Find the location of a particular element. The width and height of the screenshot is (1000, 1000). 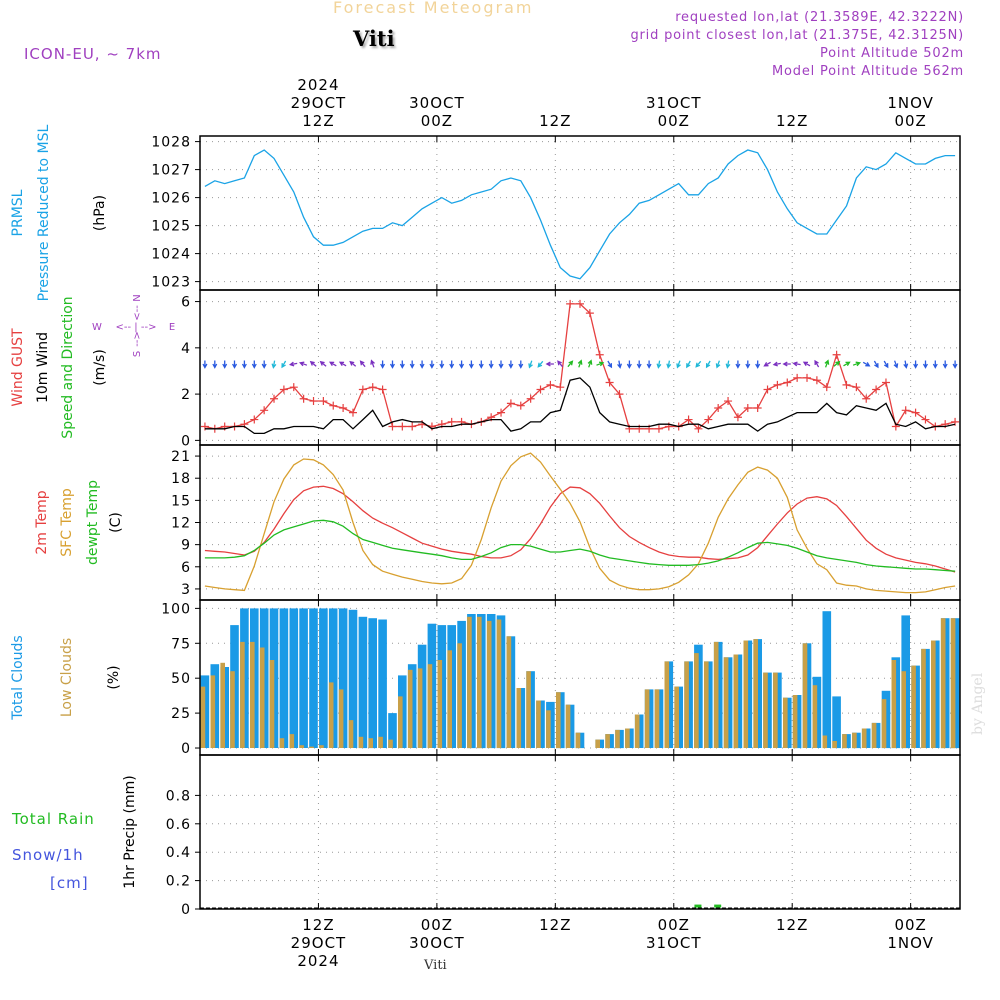

product-title: Forecast Meteogram is located at coordinates (433, 8).